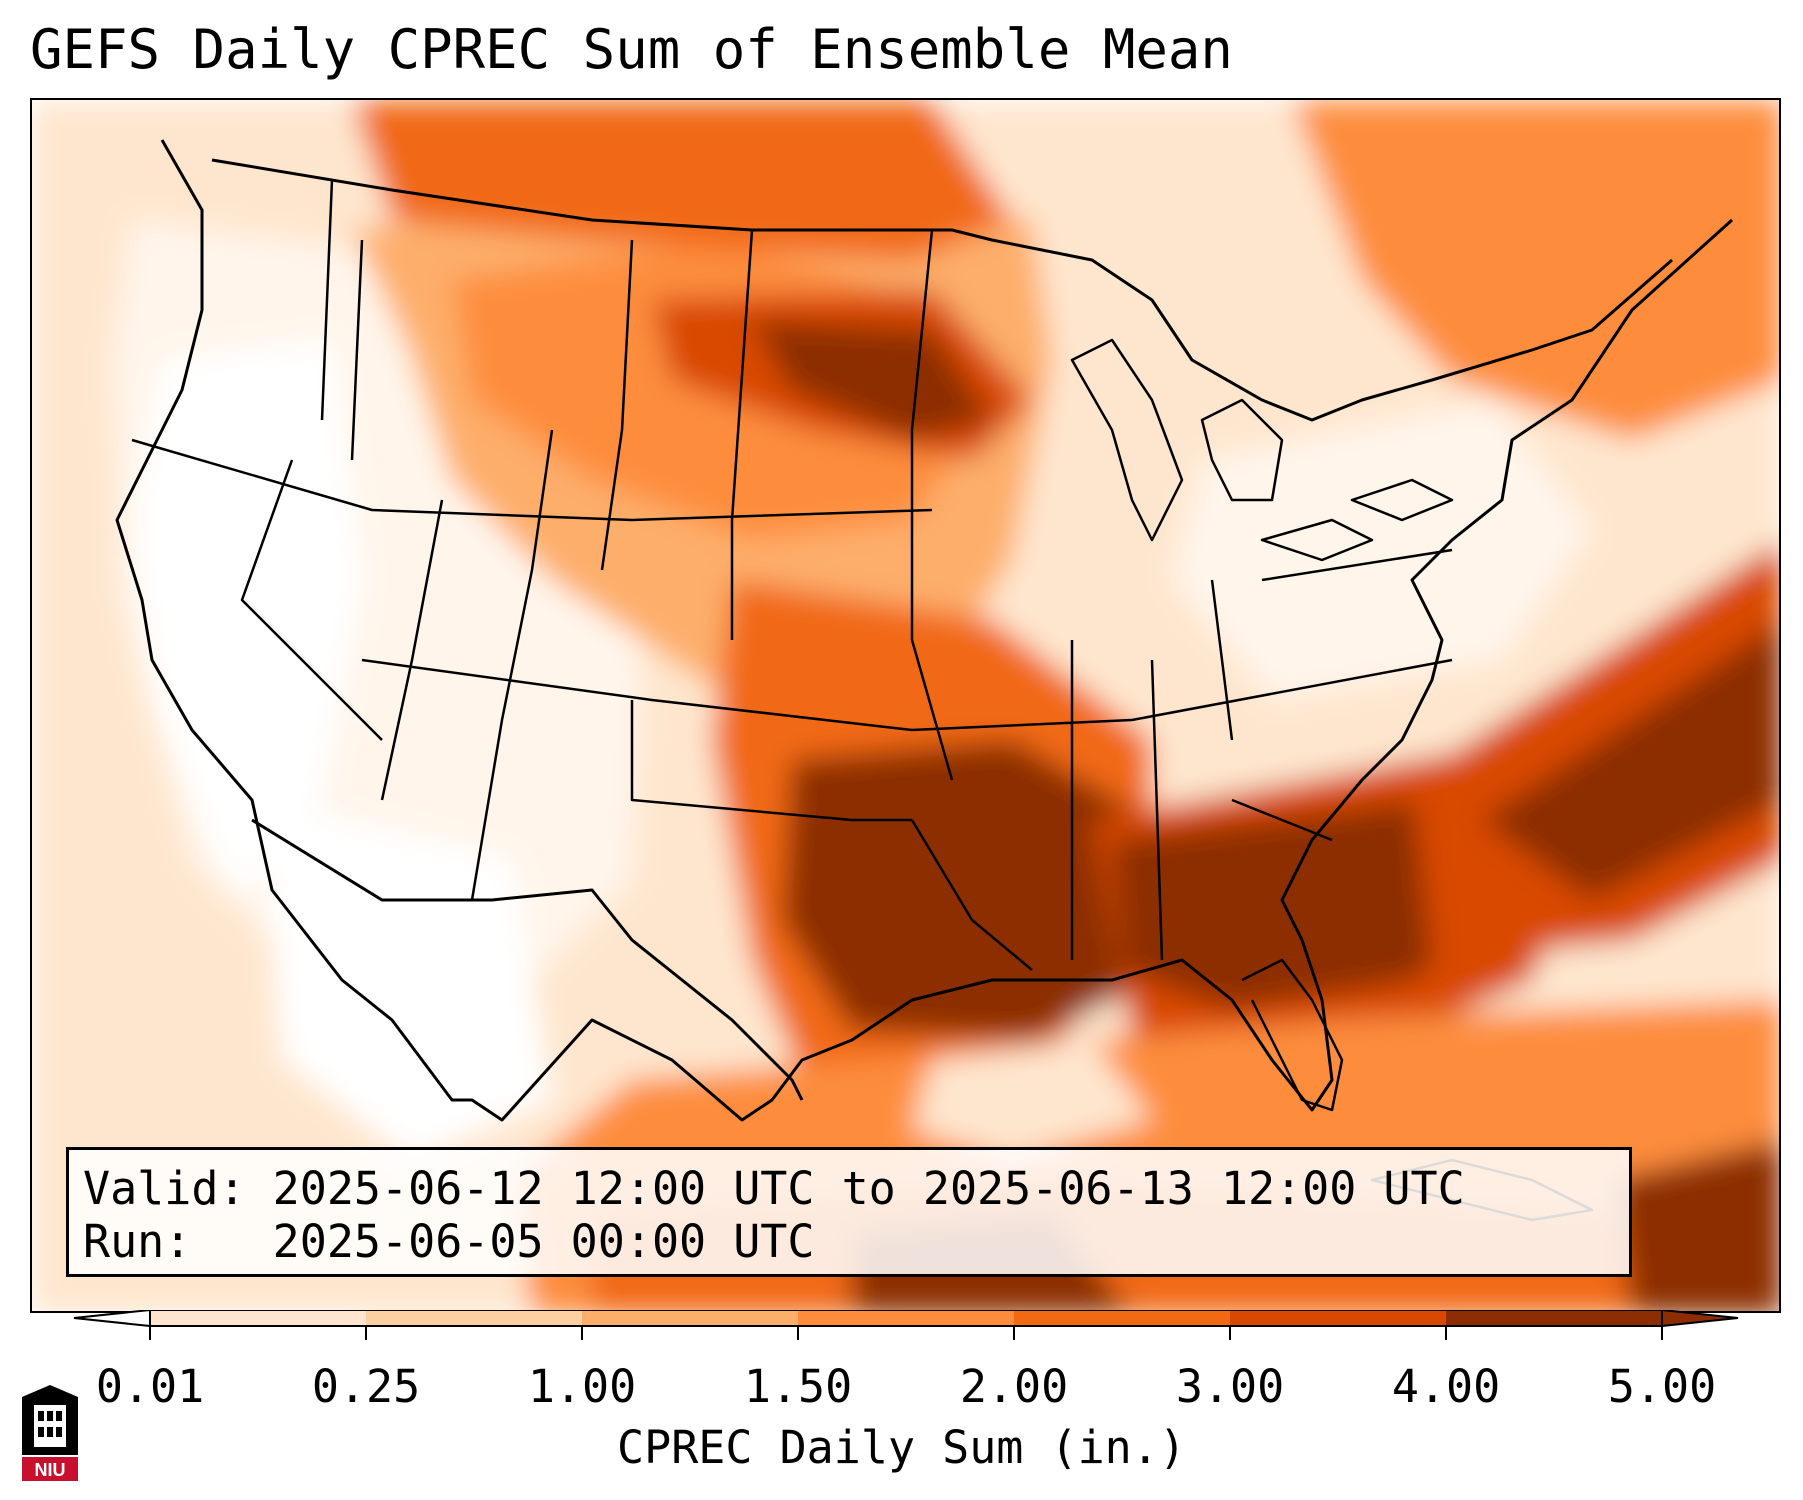 The height and width of the screenshot is (1500, 1803). What do you see at coordinates (901, 1448) in the screenshot?
I see `colorbar-label: CPREC Daily Sum (in.)` at bounding box center [901, 1448].